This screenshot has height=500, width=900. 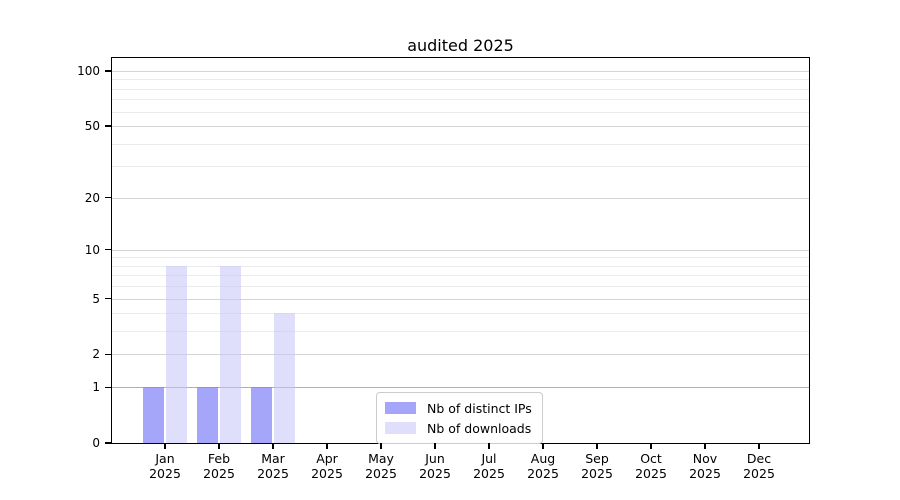 I want to click on x-tick-label: Jul 2025, so click(x=489, y=466).